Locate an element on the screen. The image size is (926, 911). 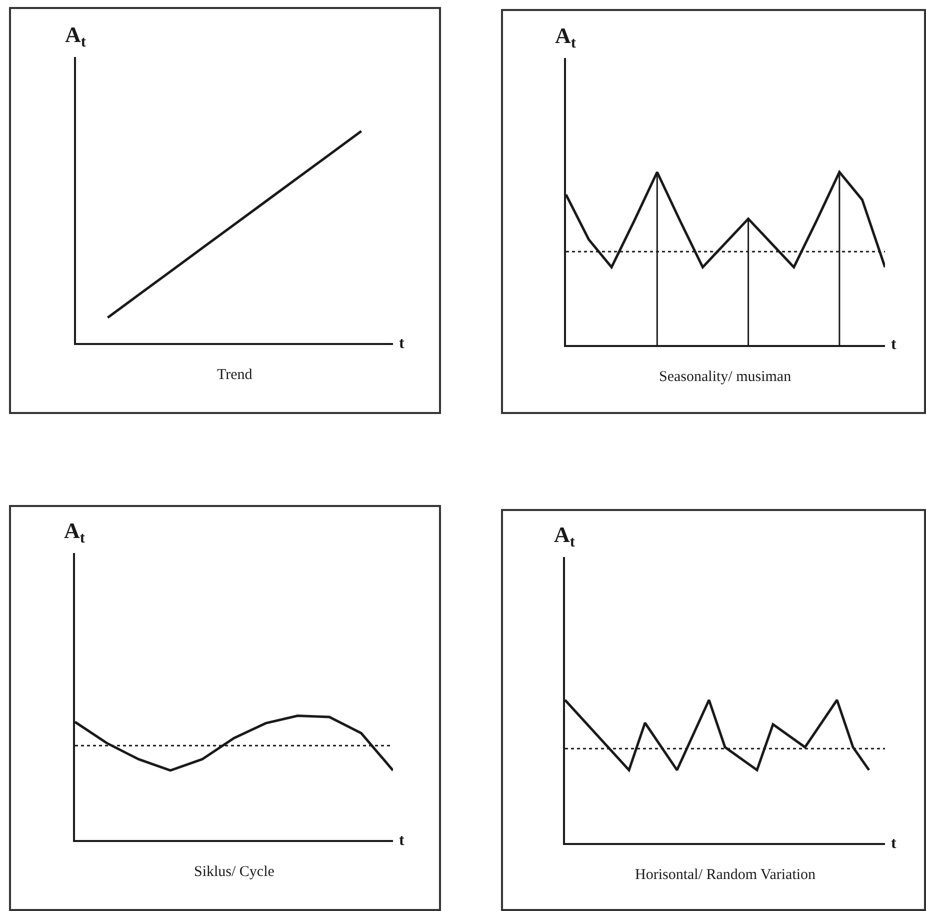
text: Horisontal/ Random Variation is located at coordinates (725, 875).